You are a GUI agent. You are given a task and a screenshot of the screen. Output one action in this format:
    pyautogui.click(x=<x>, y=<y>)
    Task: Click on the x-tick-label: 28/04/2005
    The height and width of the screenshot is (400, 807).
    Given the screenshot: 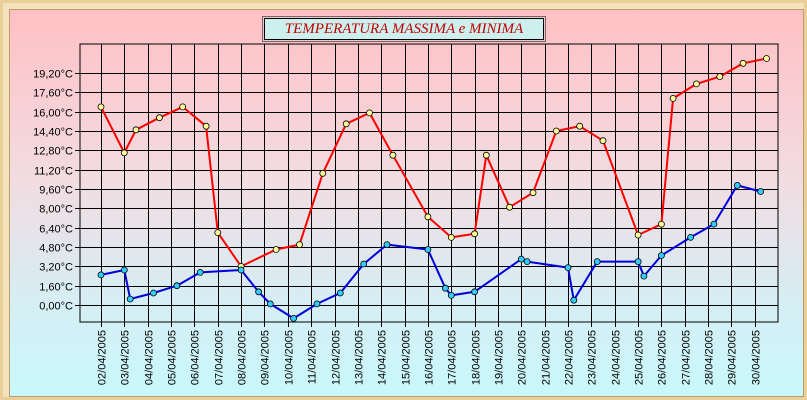 What is the action you would take?
    pyautogui.click(x=710, y=357)
    